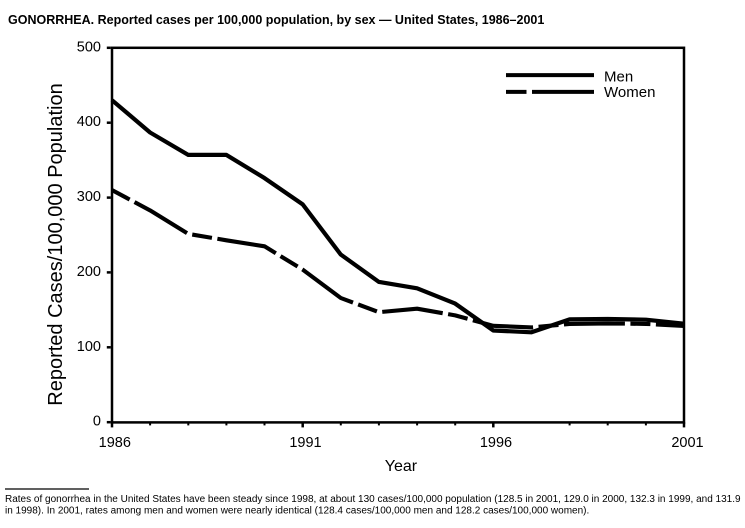 The width and height of the screenshot is (745, 528). What do you see at coordinates (89, 197) in the screenshot?
I see `svg-text: 300` at bounding box center [89, 197].